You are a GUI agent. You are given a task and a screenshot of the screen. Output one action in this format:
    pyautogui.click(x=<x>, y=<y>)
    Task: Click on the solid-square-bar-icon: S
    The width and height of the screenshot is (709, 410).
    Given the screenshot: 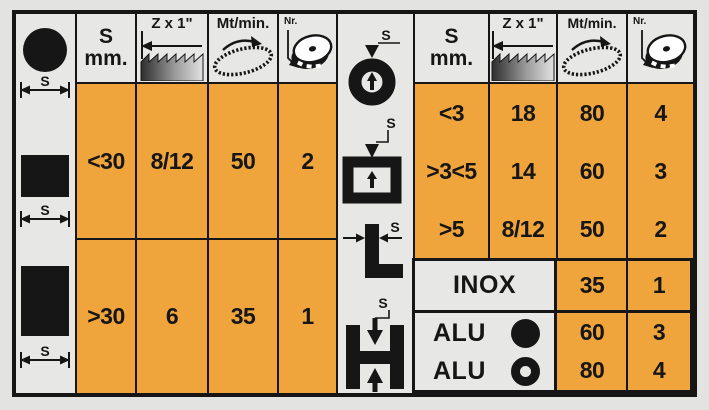 What is the action you would take?
    pyautogui.click(x=45, y=191)
    